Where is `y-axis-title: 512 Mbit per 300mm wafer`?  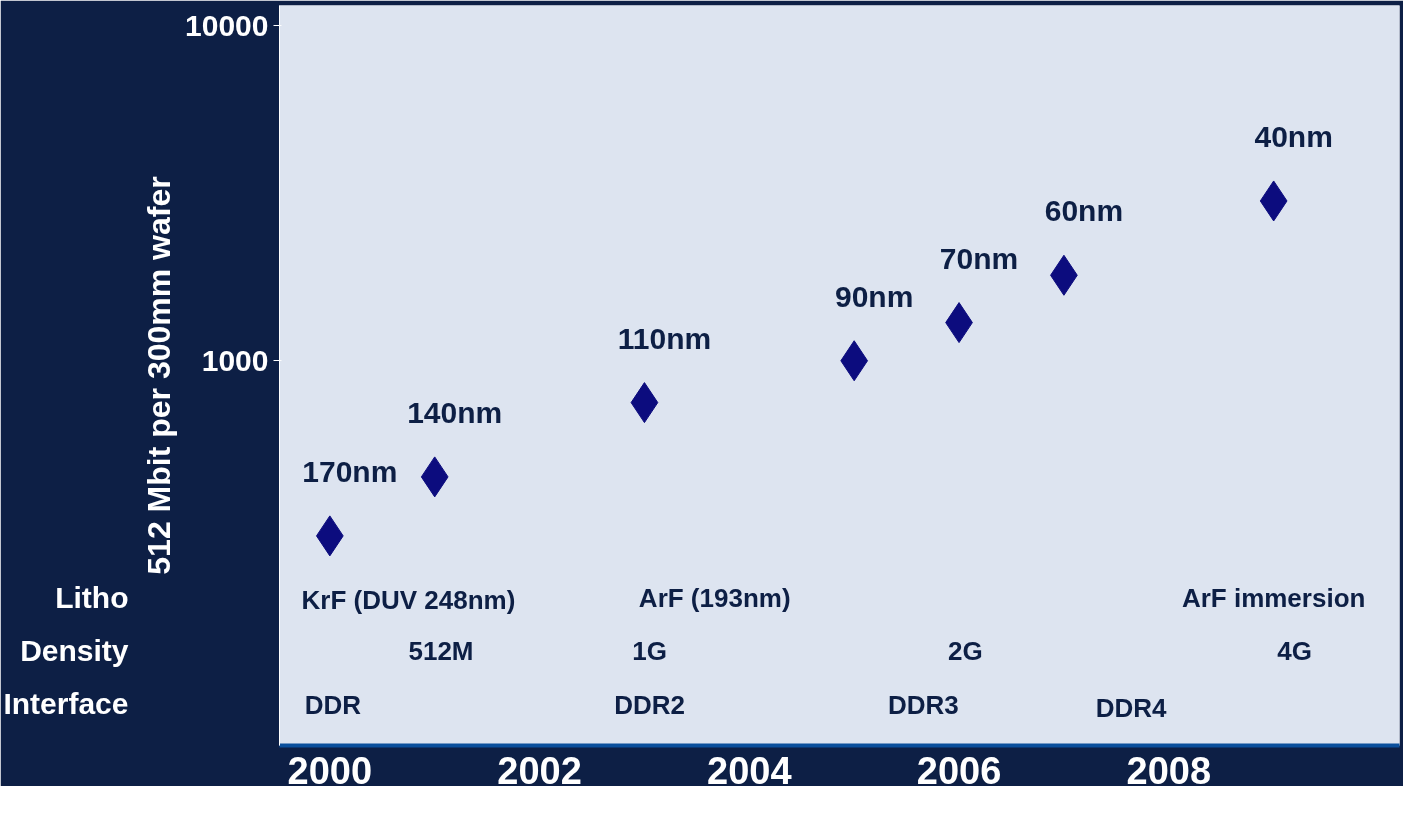 y-axis-title: 512 Mbit per 300mm wafer is located at coordinates (159, 375).